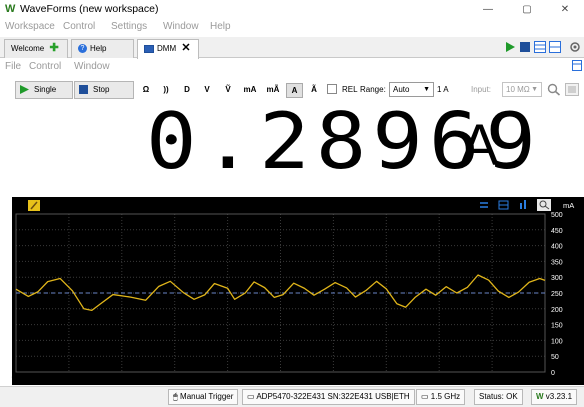 The height and width of the screenshot is (407, 584). Describe the element at coordinates (54, 48) in the screenshot. I see `plus-icon: ✚` at that location.